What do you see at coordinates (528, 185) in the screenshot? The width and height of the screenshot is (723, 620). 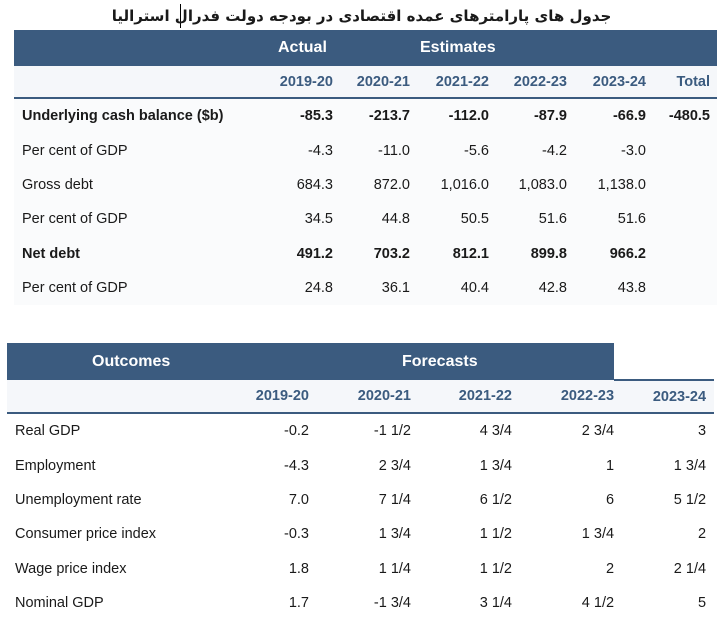 I see `cell-value: 1,083.0` at bounding box center [528, 185].